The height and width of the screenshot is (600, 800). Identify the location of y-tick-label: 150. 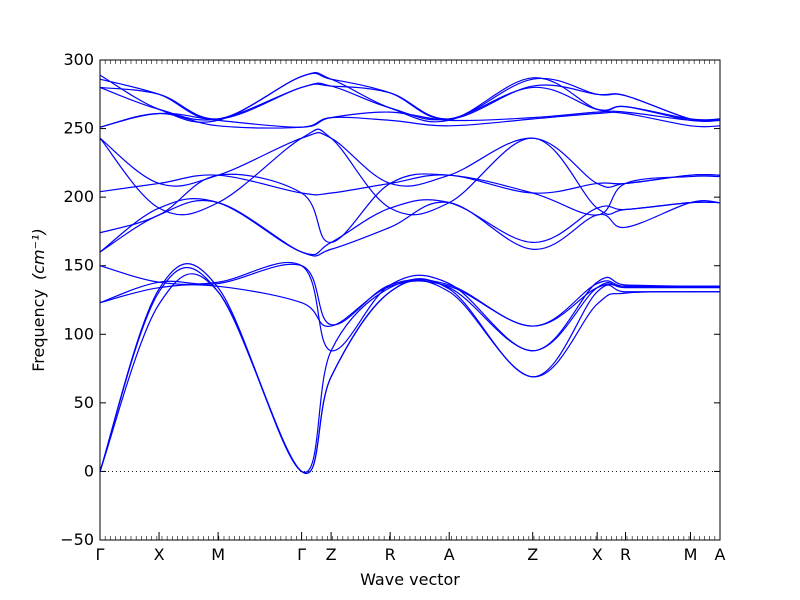
(78, 265).